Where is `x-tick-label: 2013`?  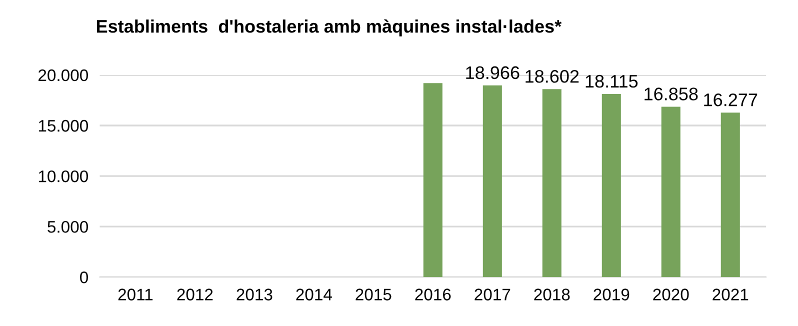
x-tick-label: 2013 is located at coordinates (254, 294).